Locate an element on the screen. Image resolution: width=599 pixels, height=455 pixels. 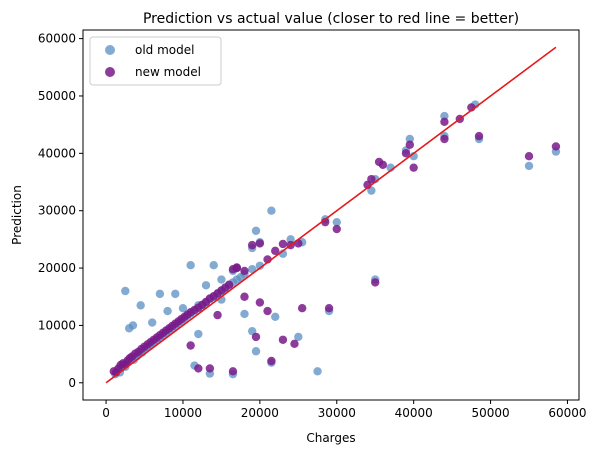
legend-marker-old-model is located at coordinates (110, 50).